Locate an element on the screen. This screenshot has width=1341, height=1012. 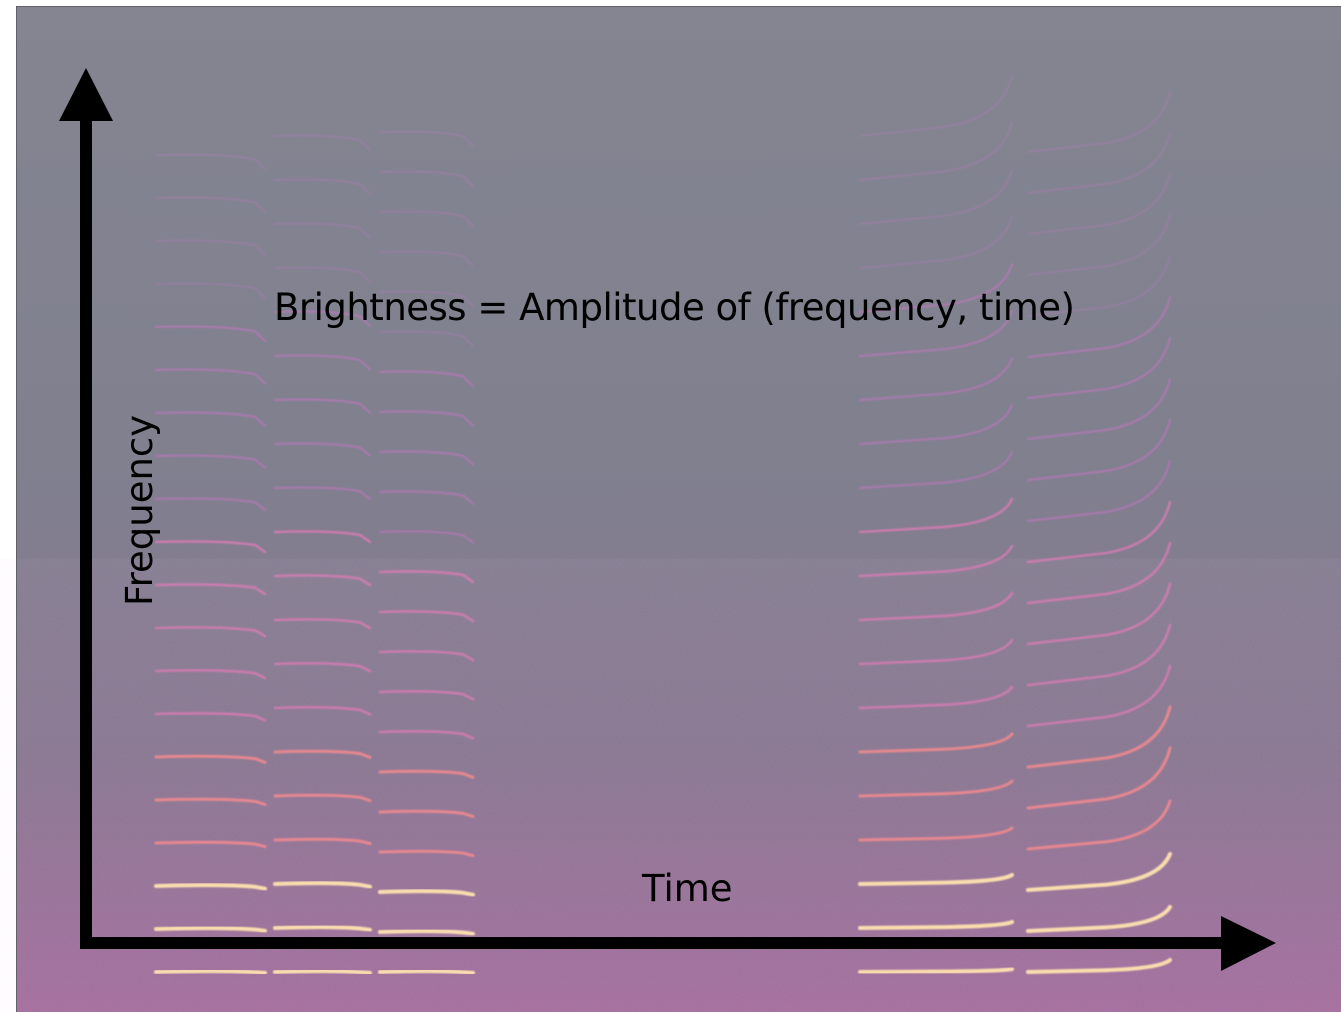
time-axis-arrowhead is located at coordinates (1248, 943).